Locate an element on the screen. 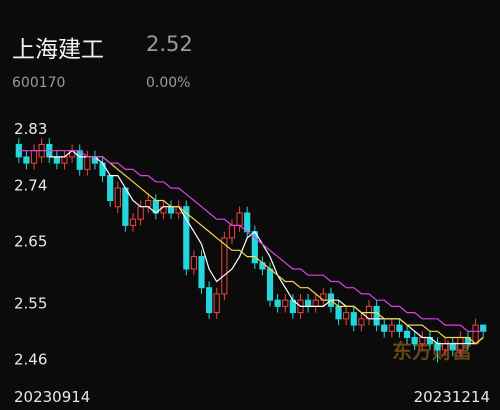  stock-price: 2.52 is located at coordinates (169, 44).